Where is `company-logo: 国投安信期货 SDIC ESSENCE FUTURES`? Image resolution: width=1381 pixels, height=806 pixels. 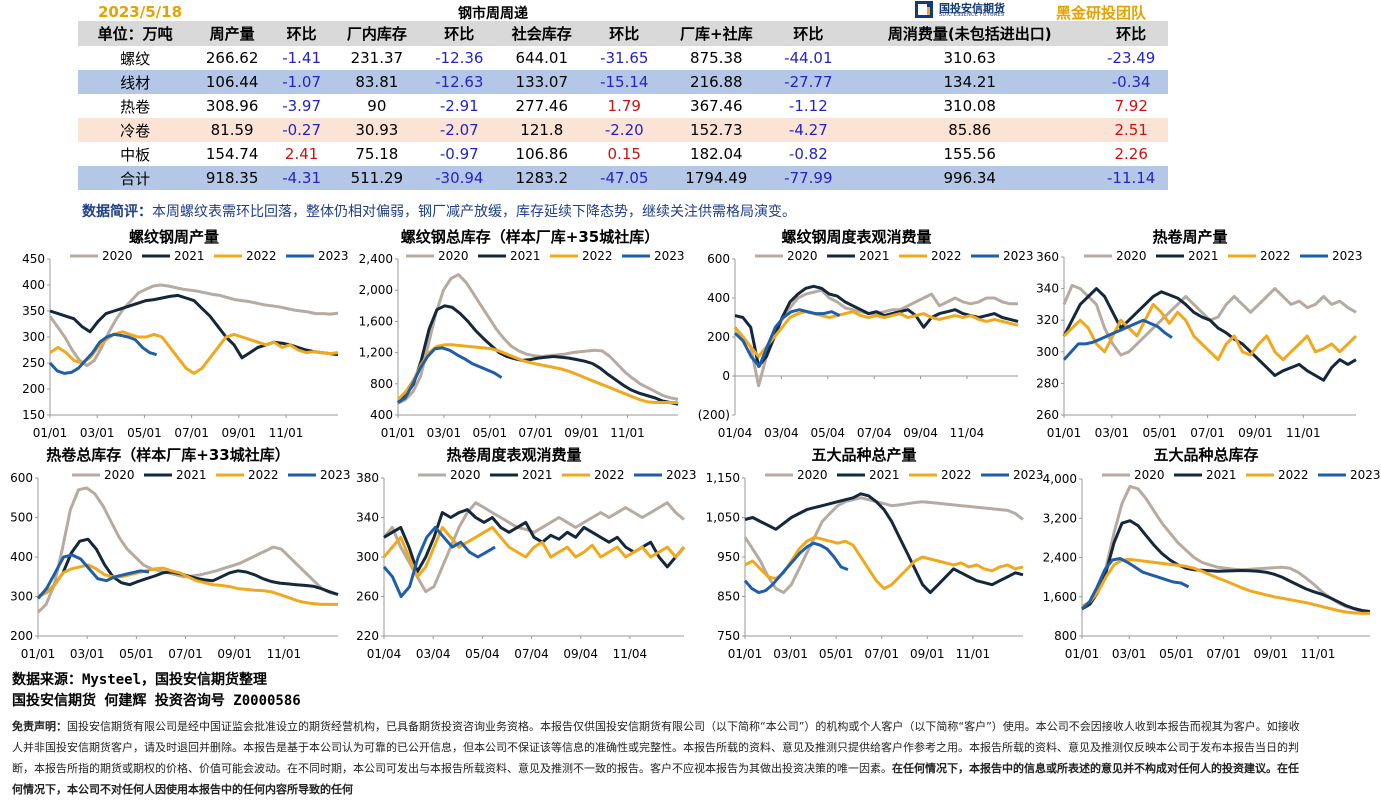
company-logo: 国投安信期货 SDIC ESSENCE FUTURES is located at coordinates (977, 10).